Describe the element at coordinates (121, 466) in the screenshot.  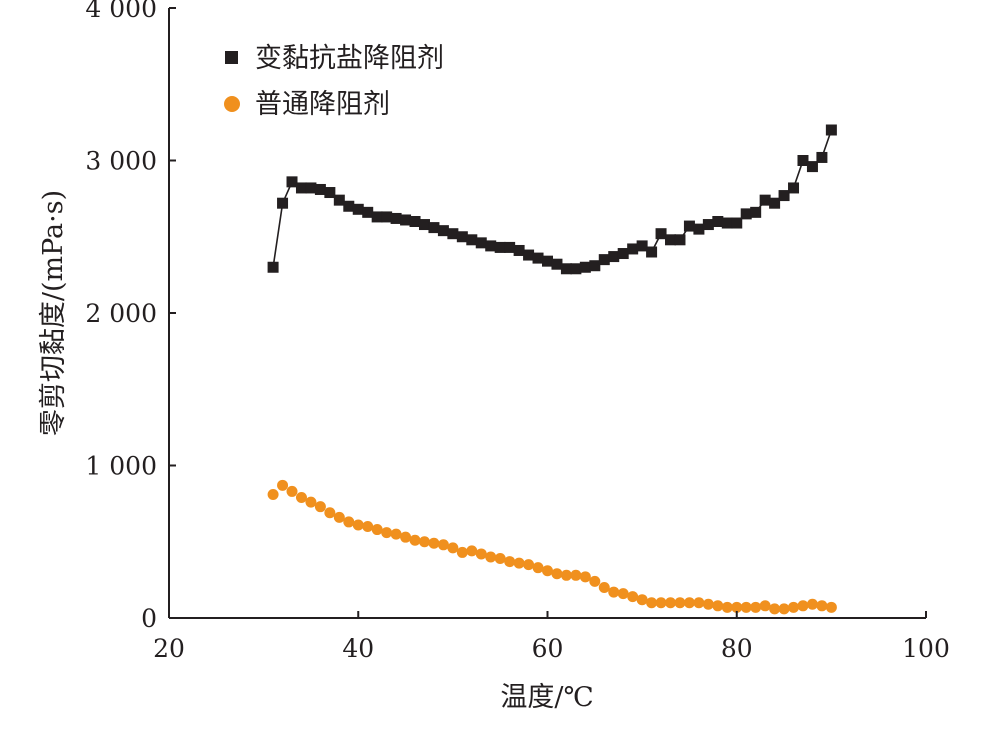
I see `y-tick-label: 1 000` at that location.